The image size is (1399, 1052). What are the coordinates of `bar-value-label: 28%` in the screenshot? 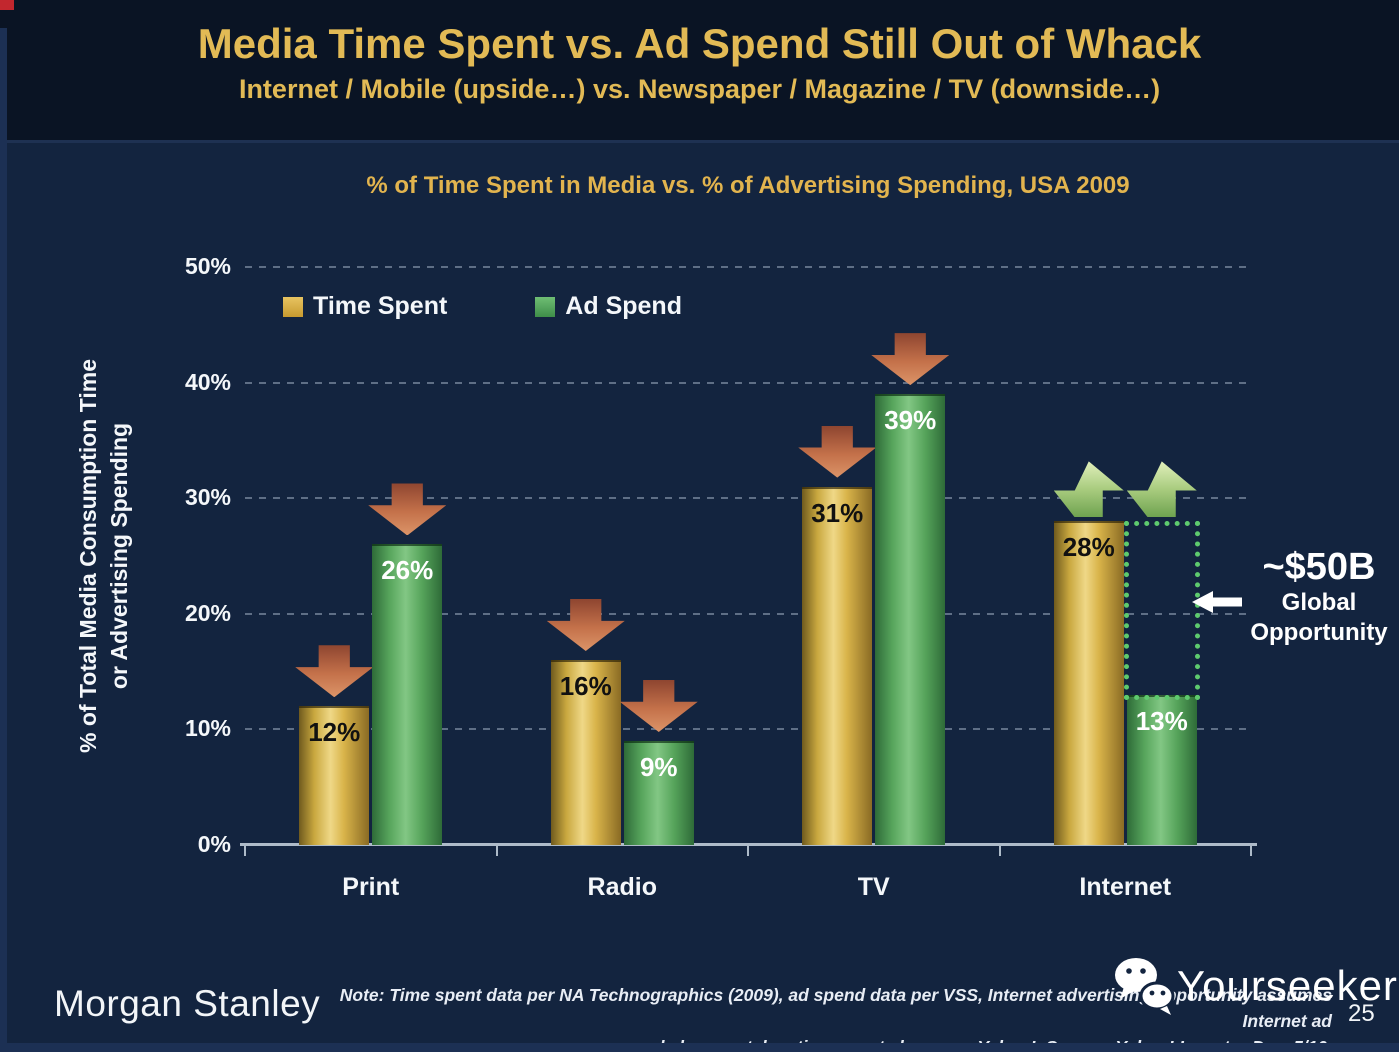 It's located at (1088, 547).